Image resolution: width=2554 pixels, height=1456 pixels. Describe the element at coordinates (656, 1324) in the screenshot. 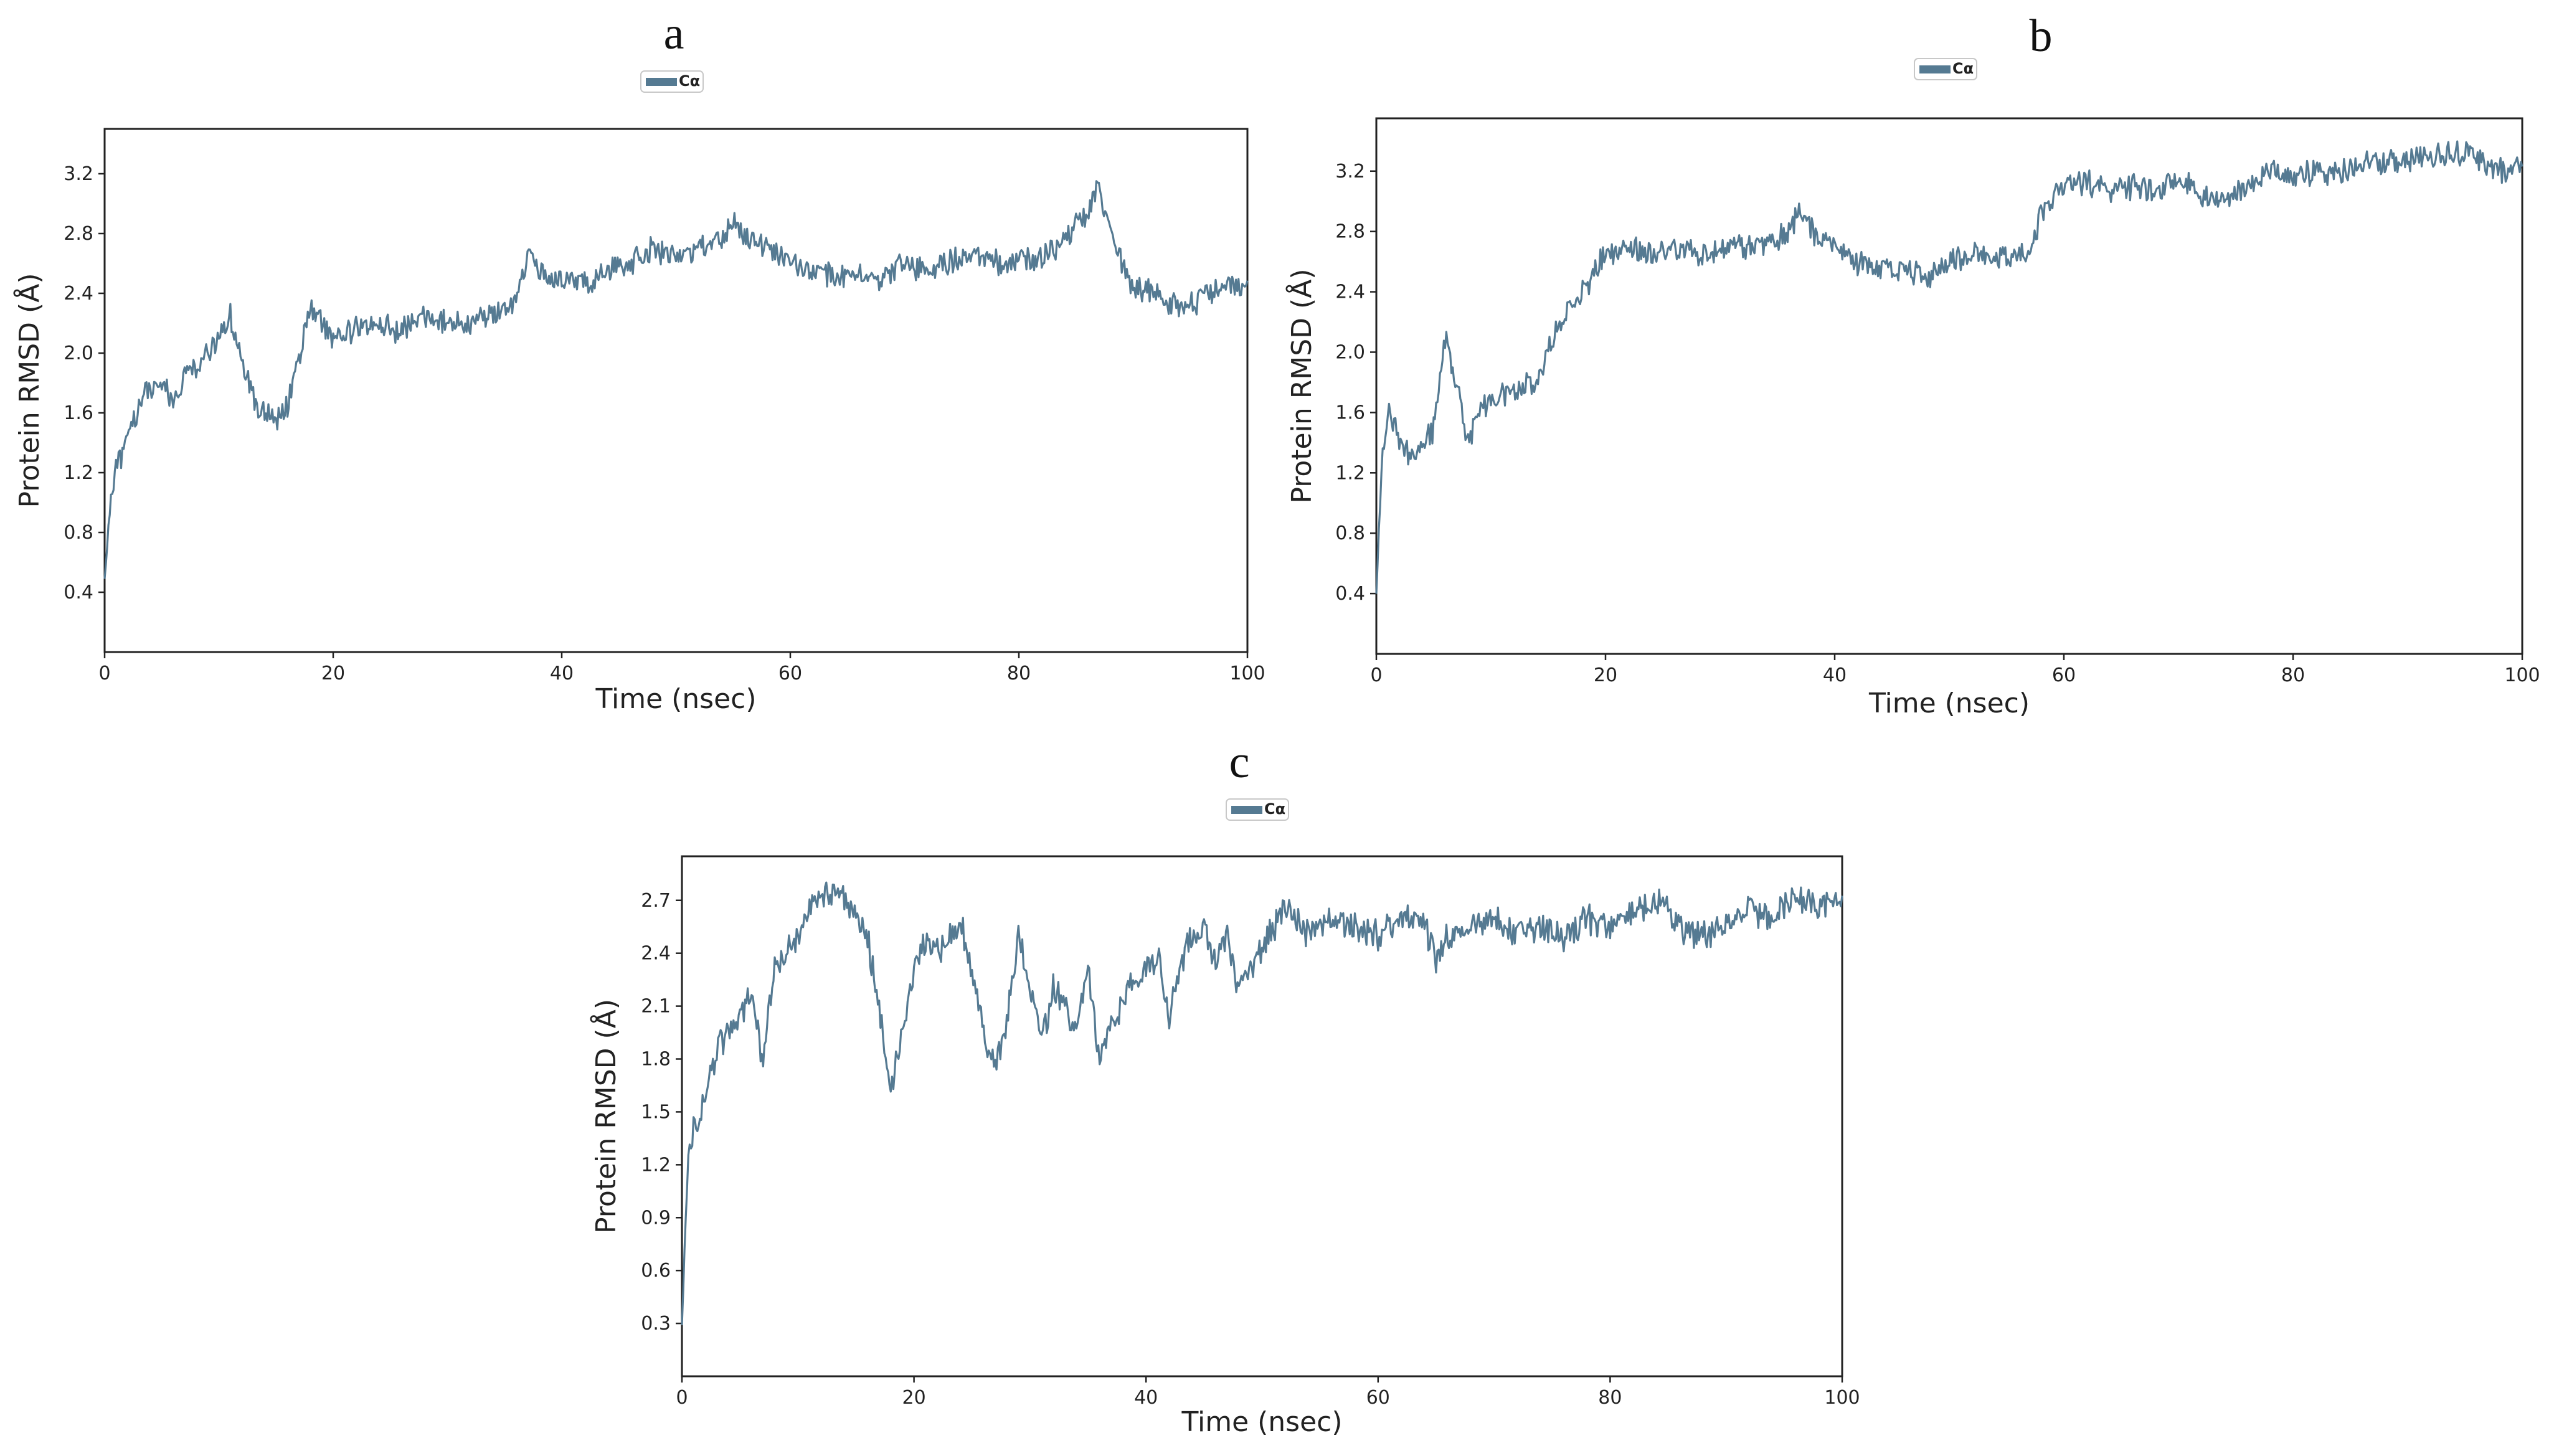

I see `y-tick-label: 0.3` at that location.